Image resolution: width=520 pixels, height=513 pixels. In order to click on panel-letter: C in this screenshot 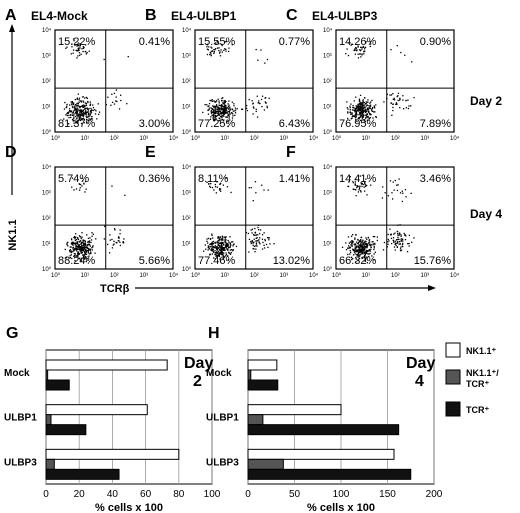, I will do `click(292, 15)`.